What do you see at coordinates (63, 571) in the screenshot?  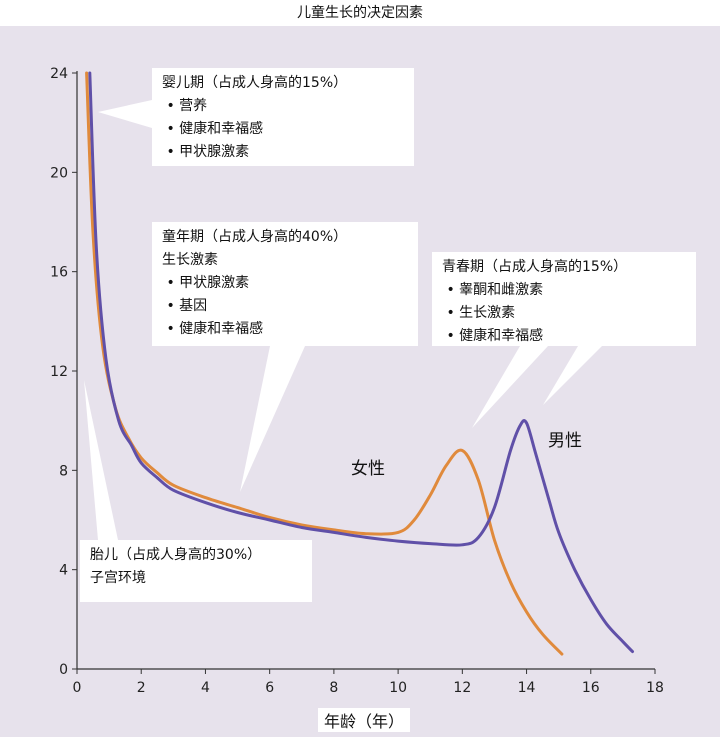 I see `y-tick-label: 4` at bounding box center [63, 571].